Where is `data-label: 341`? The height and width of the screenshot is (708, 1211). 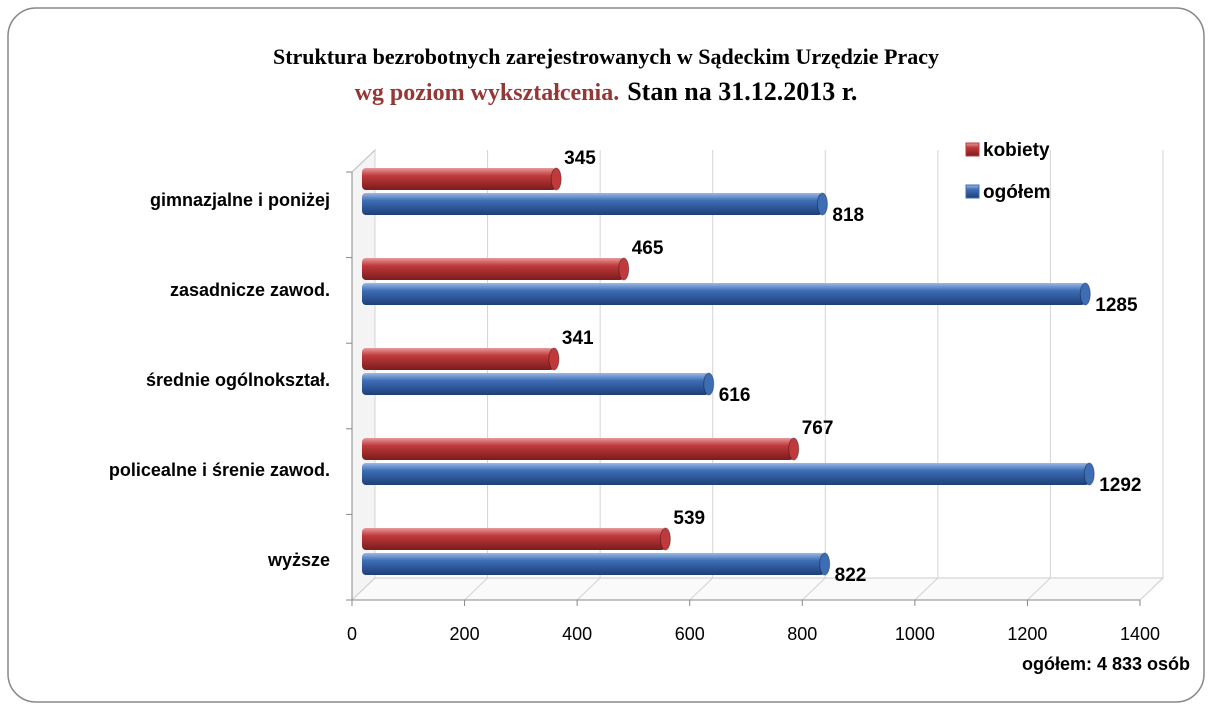 data-label: 341 is located at coordinates (578, 338).